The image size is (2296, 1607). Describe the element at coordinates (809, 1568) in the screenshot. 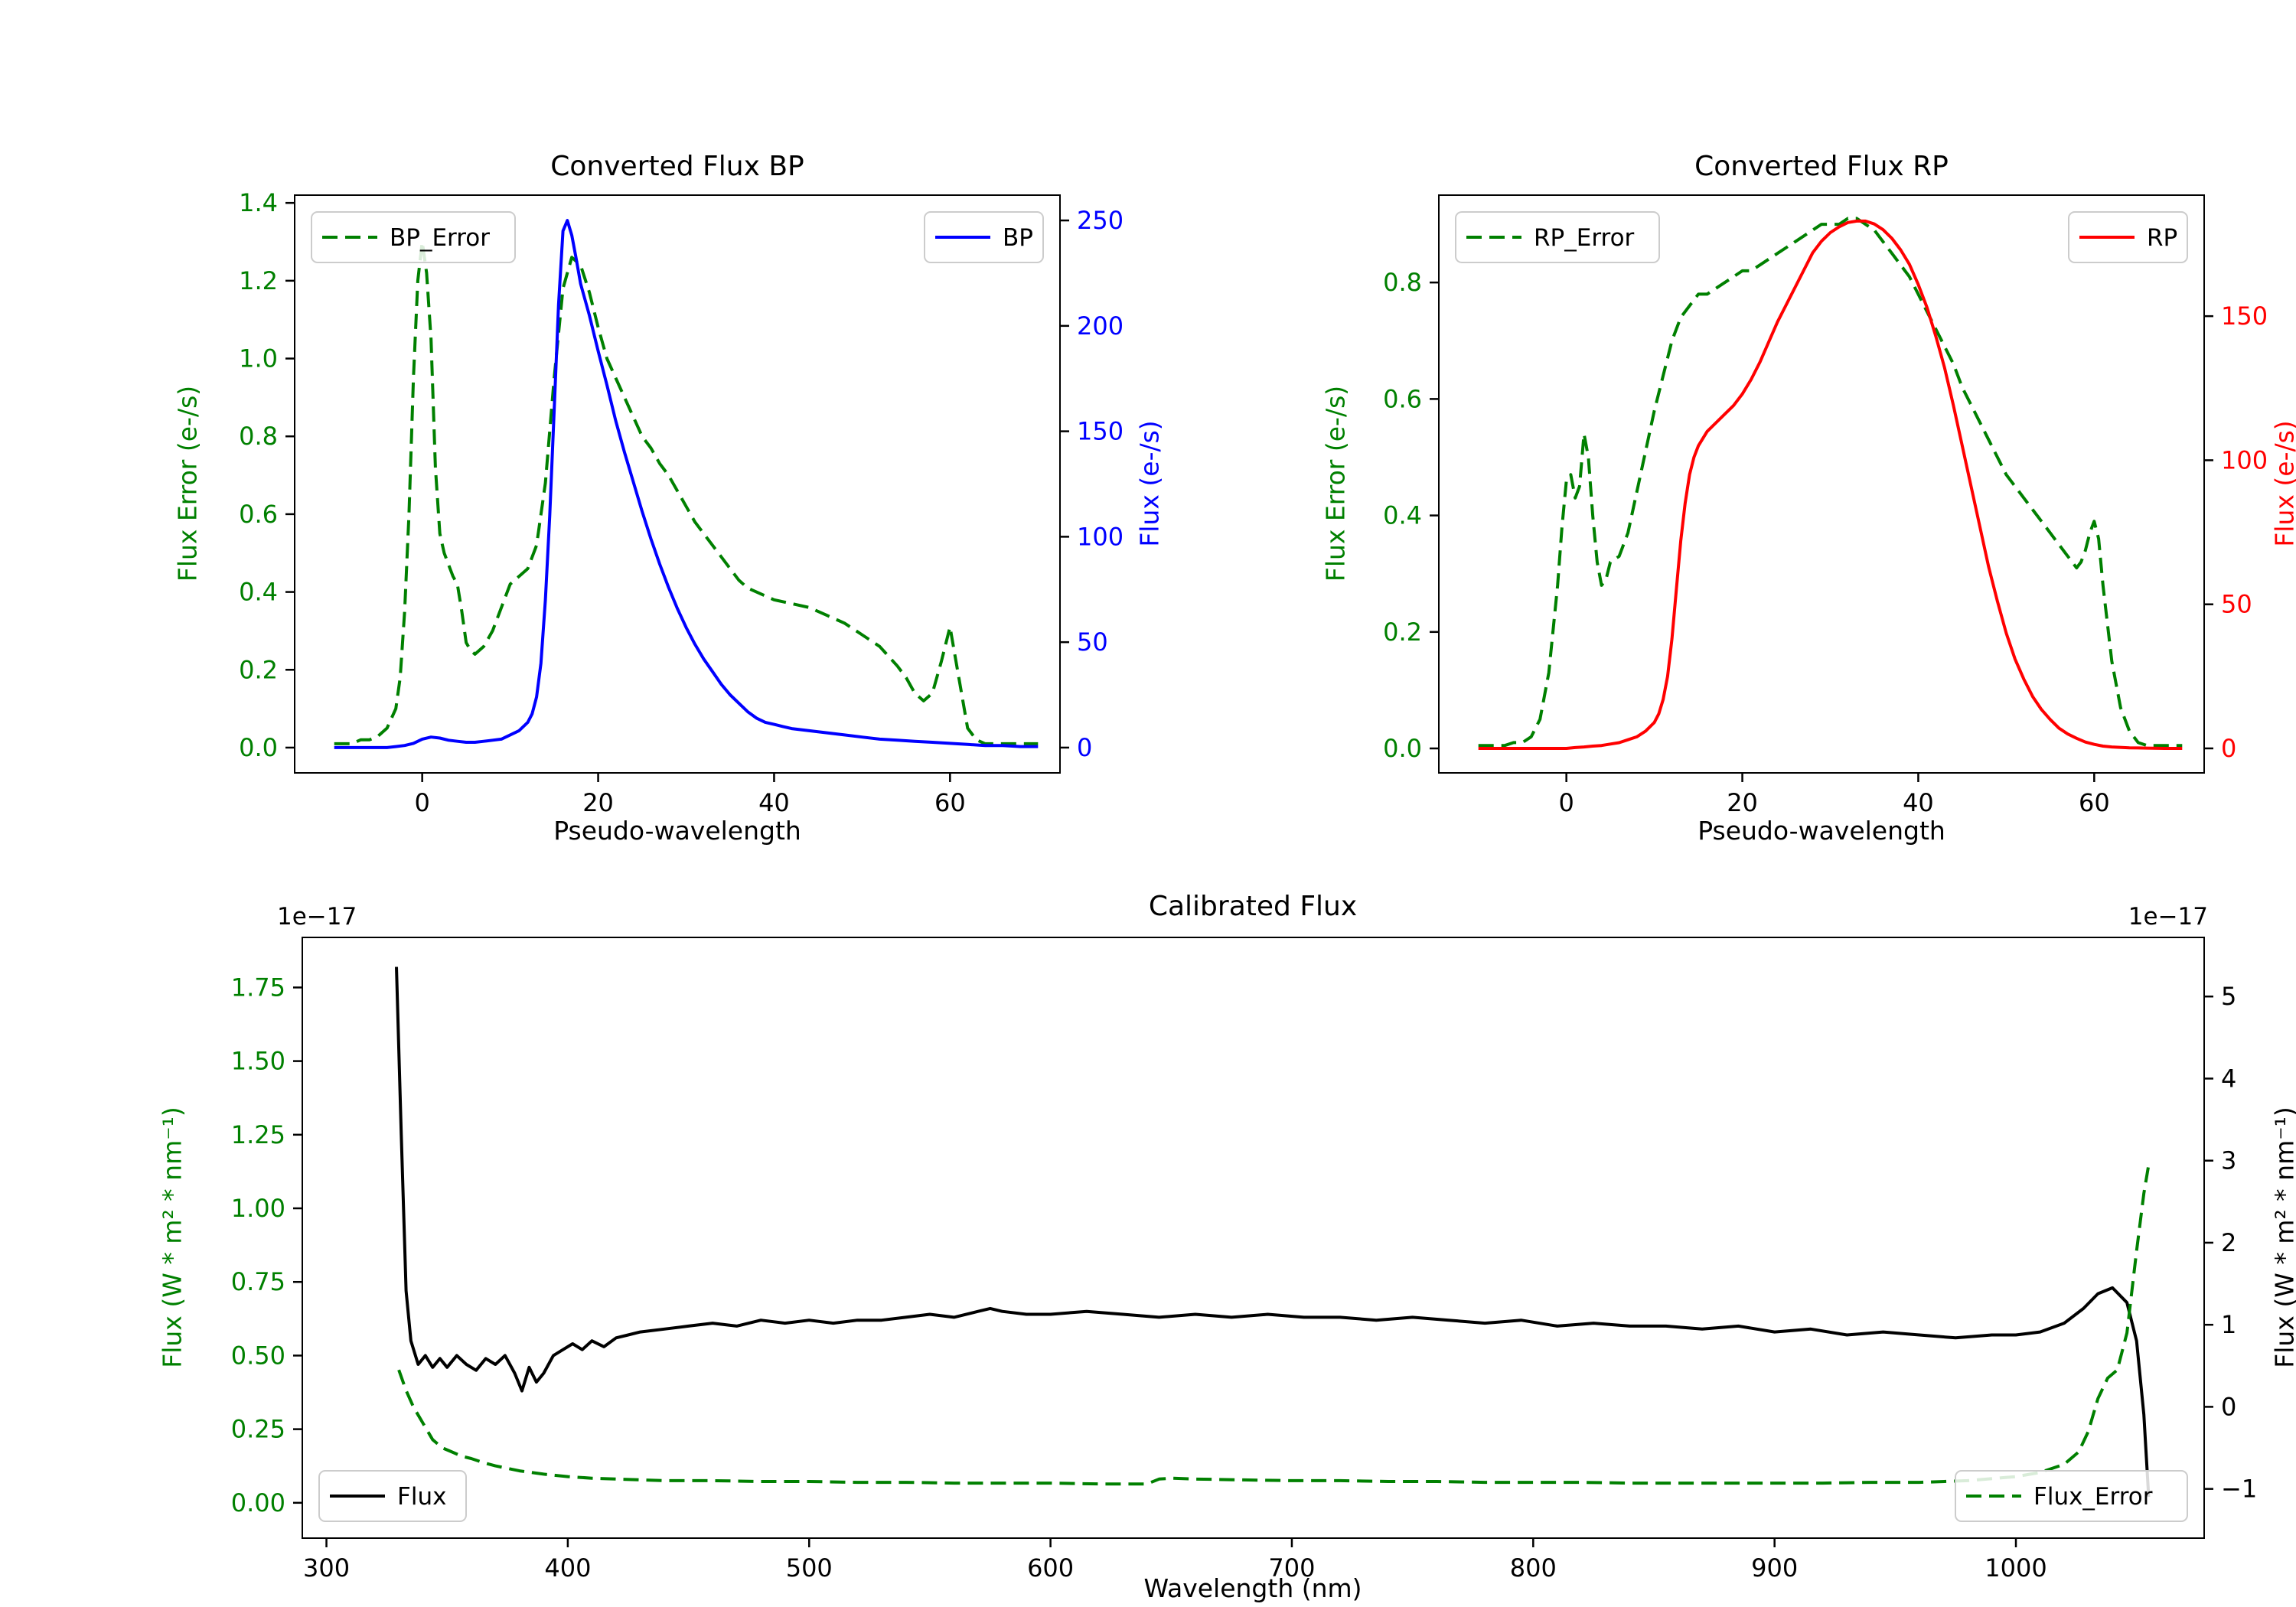

I see `cal-x-tick-label: 500` at that location.